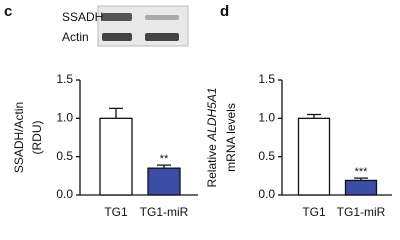 Image resolution: width=400 pixels, height=240 pixels. I want to click on significance-label: ***, so click(362, 172).